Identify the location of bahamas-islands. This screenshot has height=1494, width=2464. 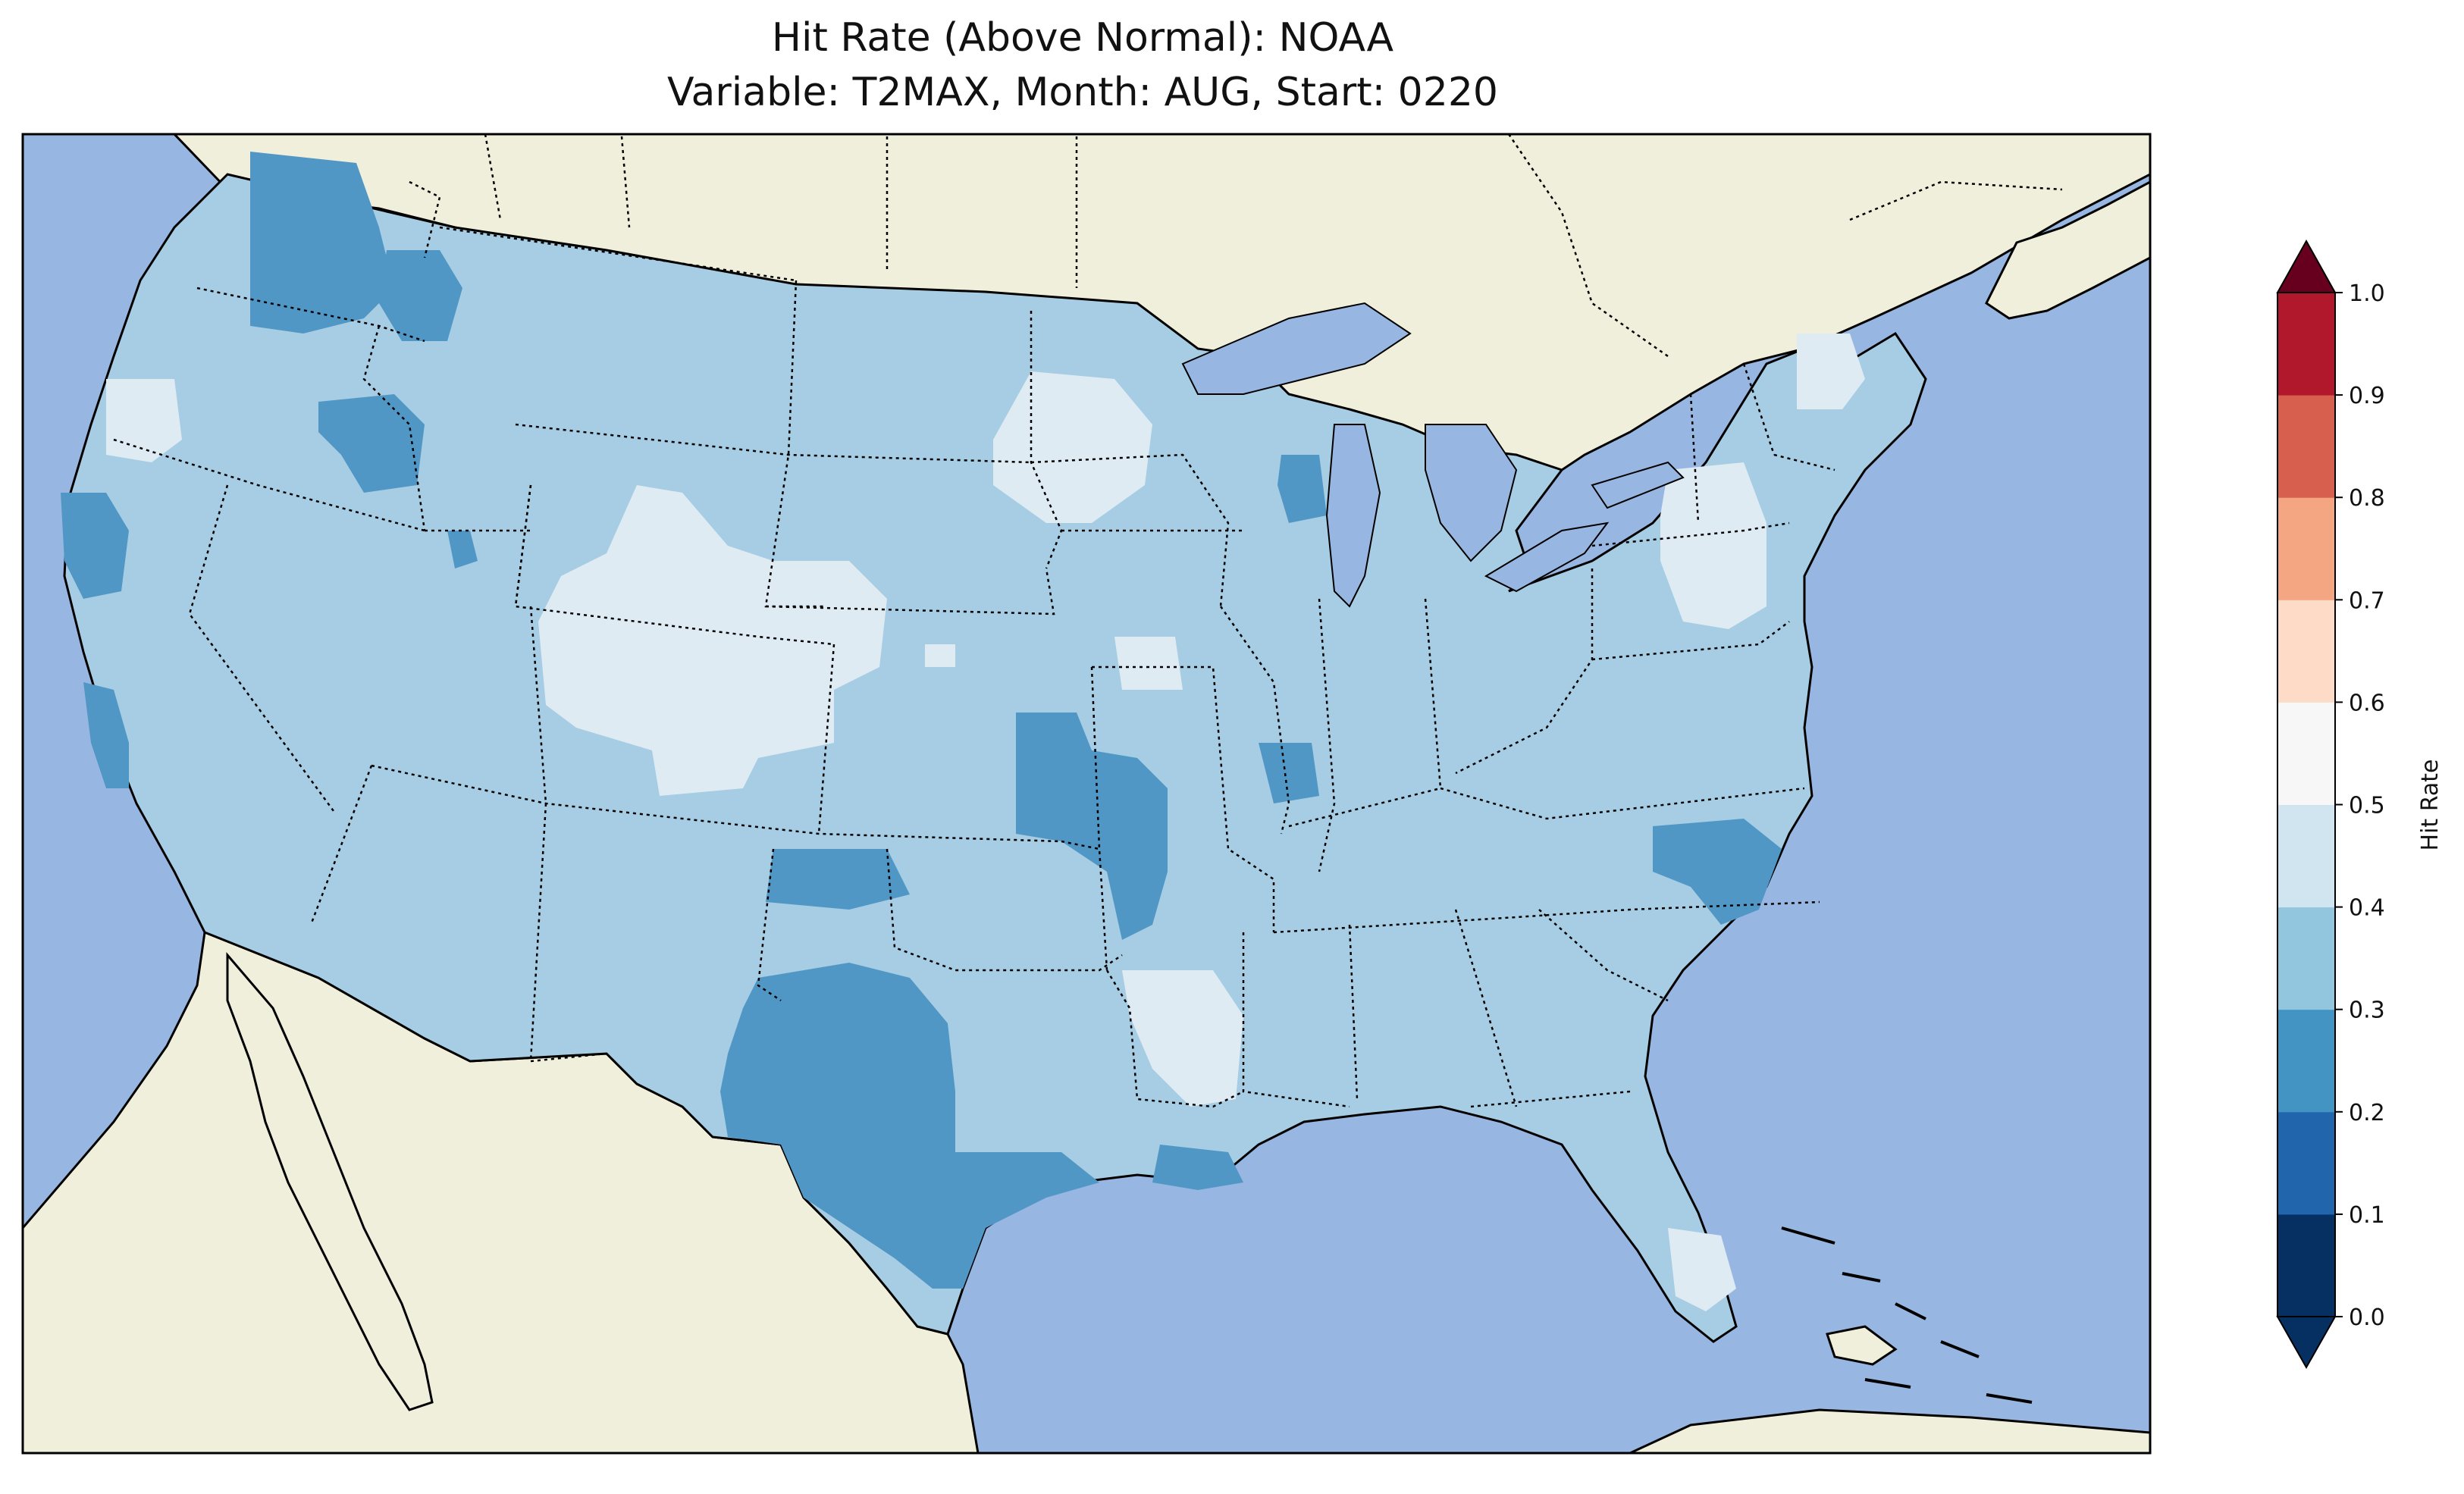
(1933, 1330).